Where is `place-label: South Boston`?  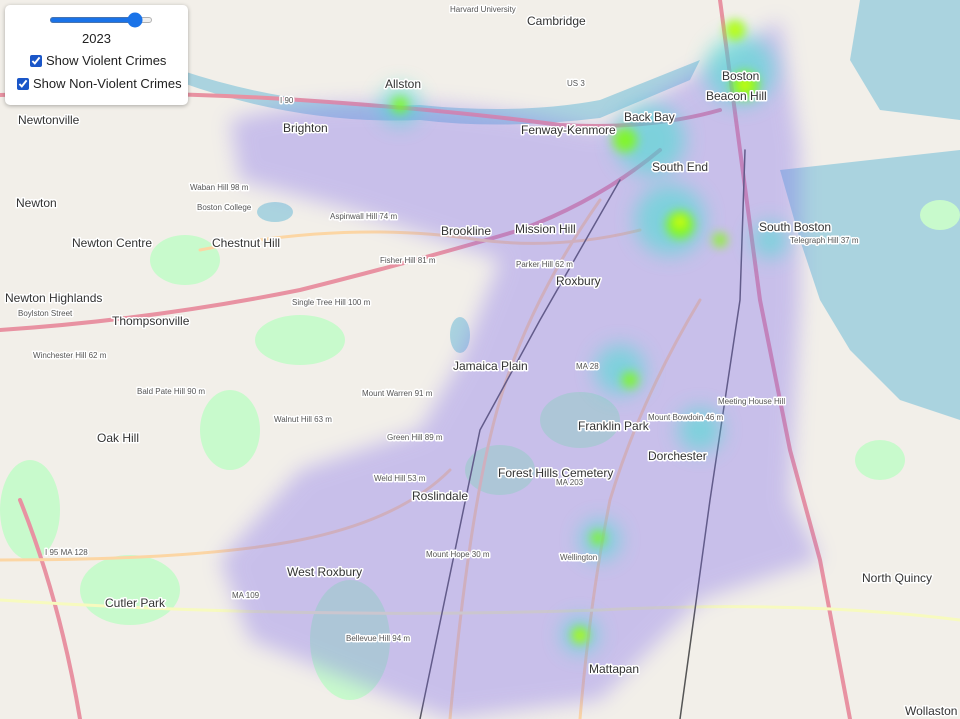 place-label: South Boston is located at coordinates (795, 227).